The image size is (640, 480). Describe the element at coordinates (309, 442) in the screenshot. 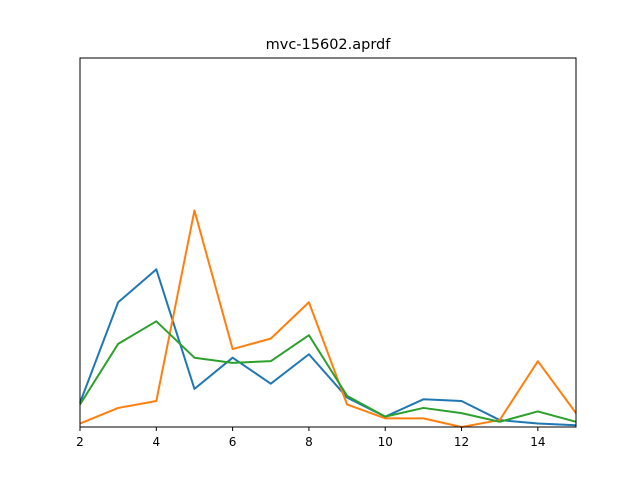

I see `x-tick-label: 8` at that location.